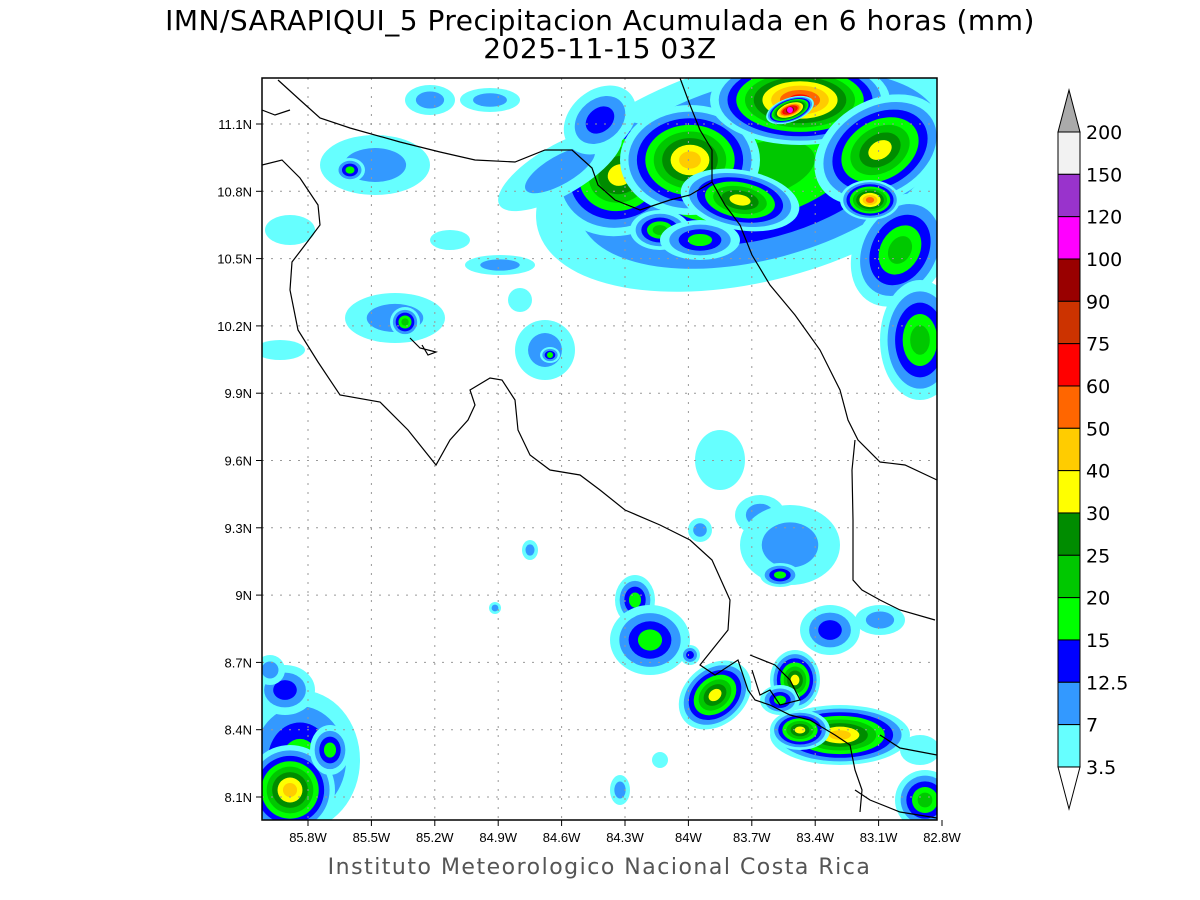  Describe the element at coordinates (1098, 514) in the screenshot. I see `colorbar-label: 30` at that location.